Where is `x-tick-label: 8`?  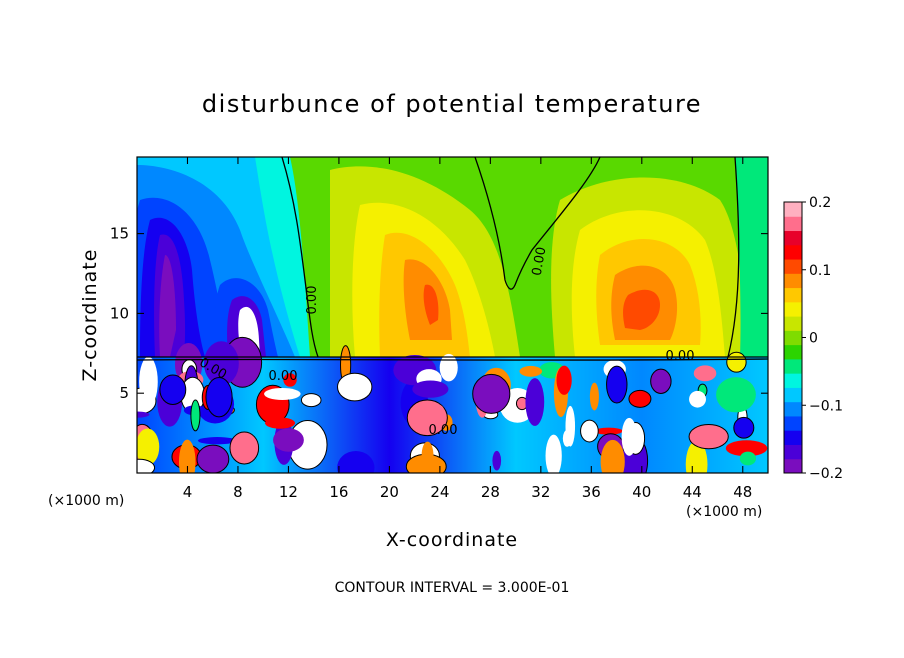
x-tick-label: 8 is located at coordinates (238, 492).